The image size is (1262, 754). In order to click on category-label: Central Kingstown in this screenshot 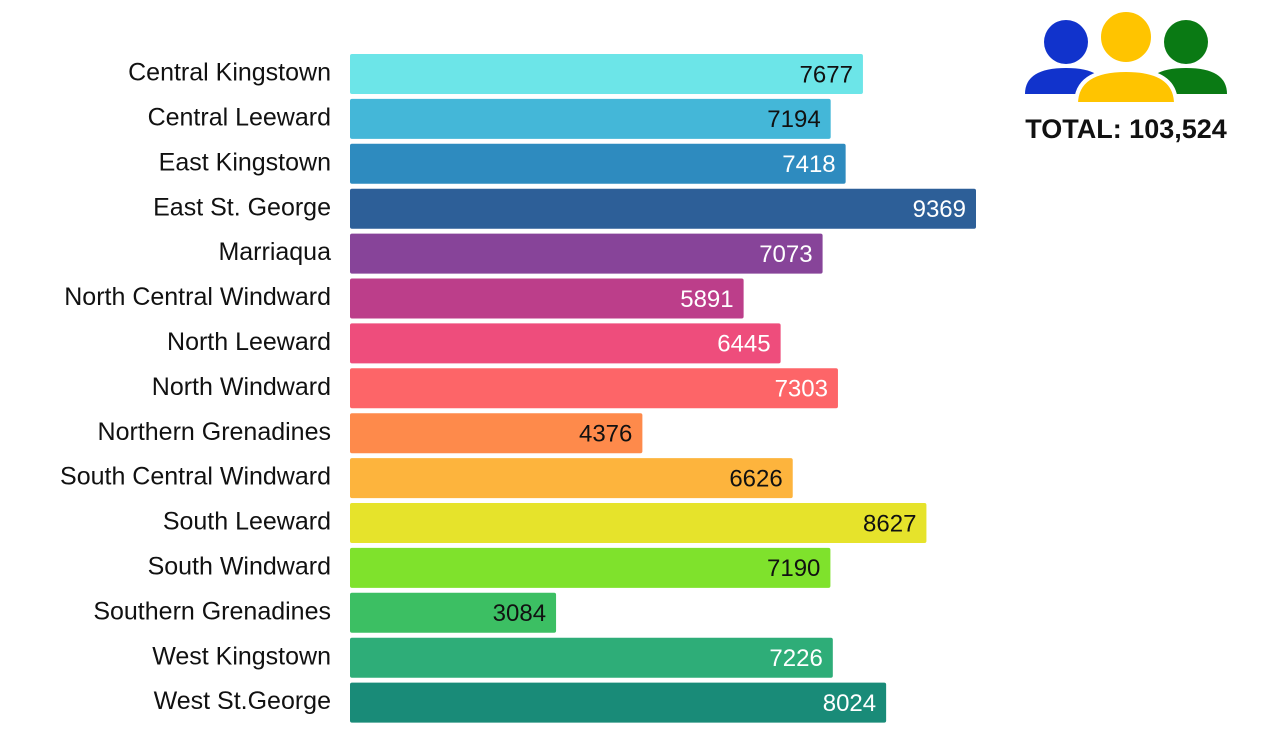, I will do `click(229, 73)`.